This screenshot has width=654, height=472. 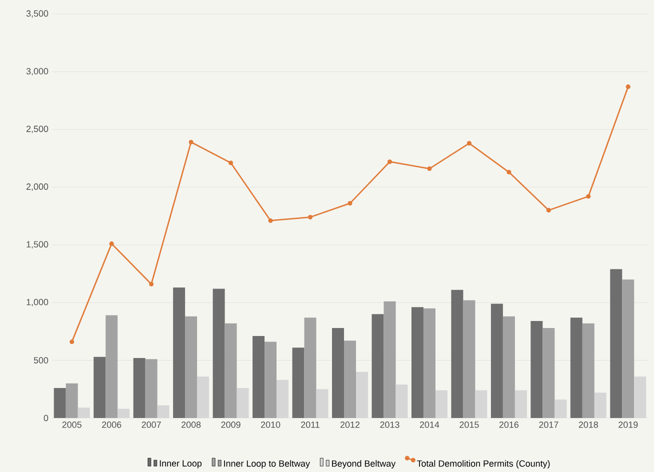 What do you see at coordinates (509, 424) in the screenshot?
I see `x-tick-label: 2016` at bounding box center [509, 424].